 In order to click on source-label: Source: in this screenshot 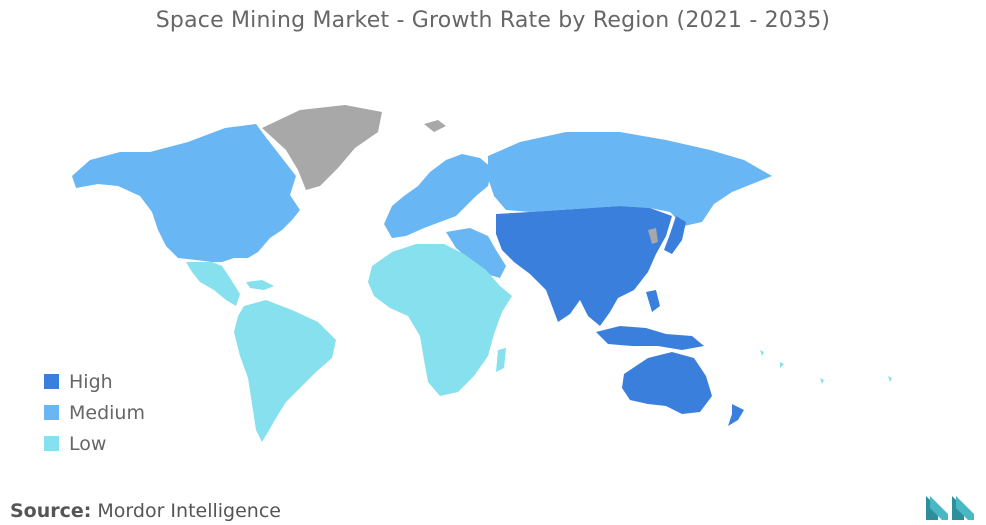, I will do `click(51, 511)`.